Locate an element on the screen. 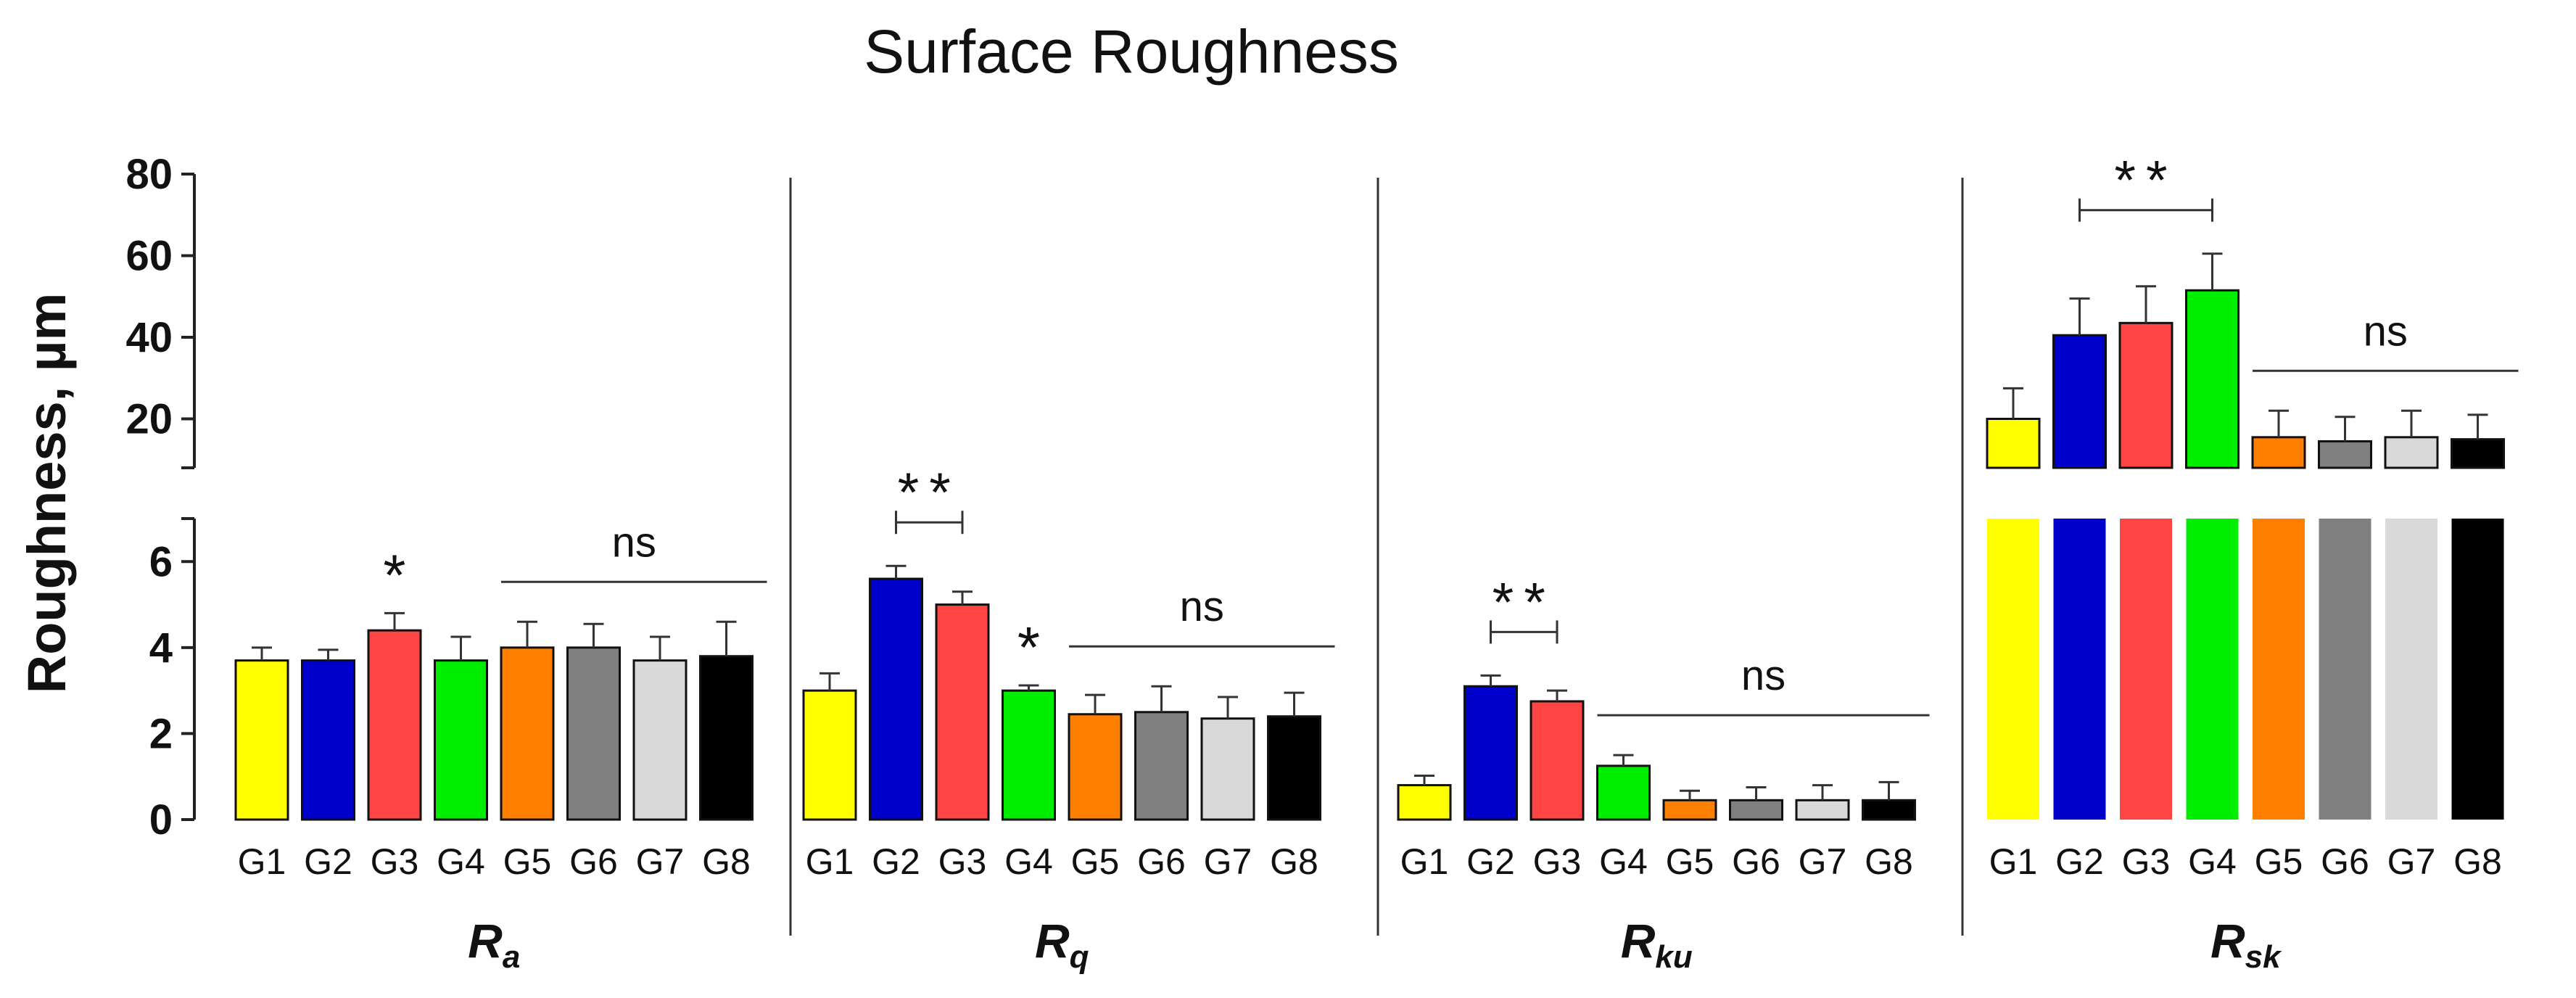  panel-label: Rsk is located at coordinates (2246, 944).